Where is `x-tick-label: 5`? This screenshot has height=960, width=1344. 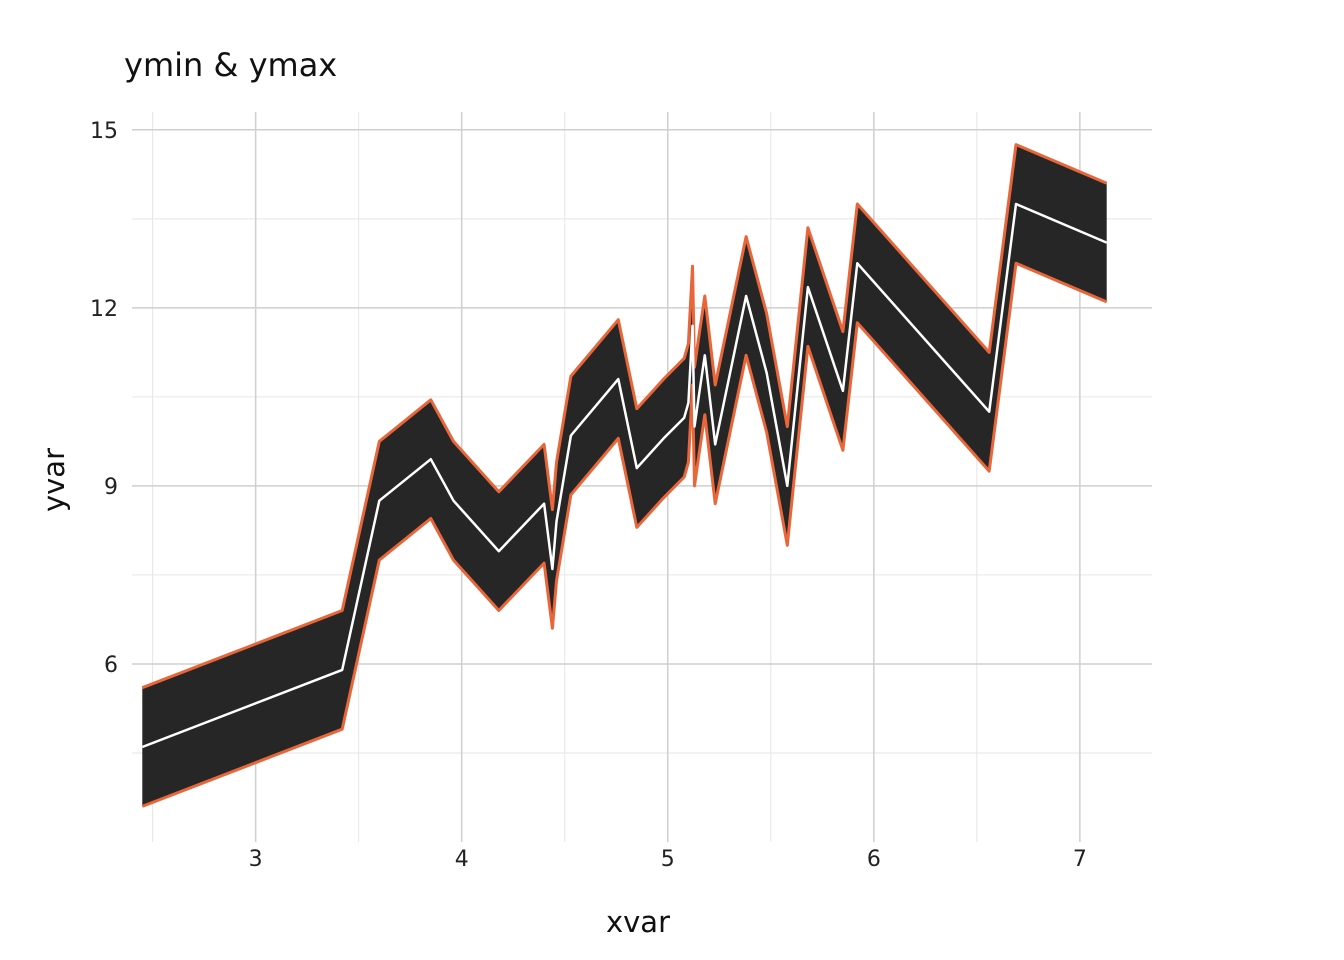 x-tick-label: 5 is located at coordinates (668, 859).